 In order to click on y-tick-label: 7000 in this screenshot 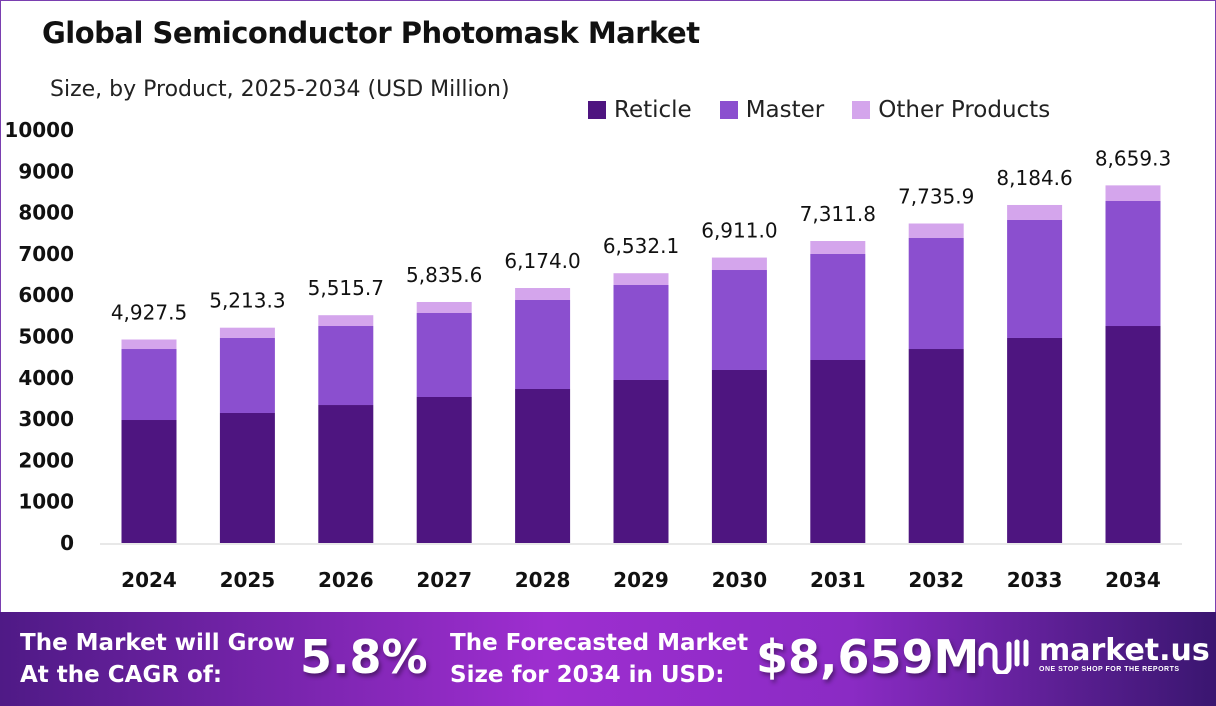, I will do `click(46, 254)`.